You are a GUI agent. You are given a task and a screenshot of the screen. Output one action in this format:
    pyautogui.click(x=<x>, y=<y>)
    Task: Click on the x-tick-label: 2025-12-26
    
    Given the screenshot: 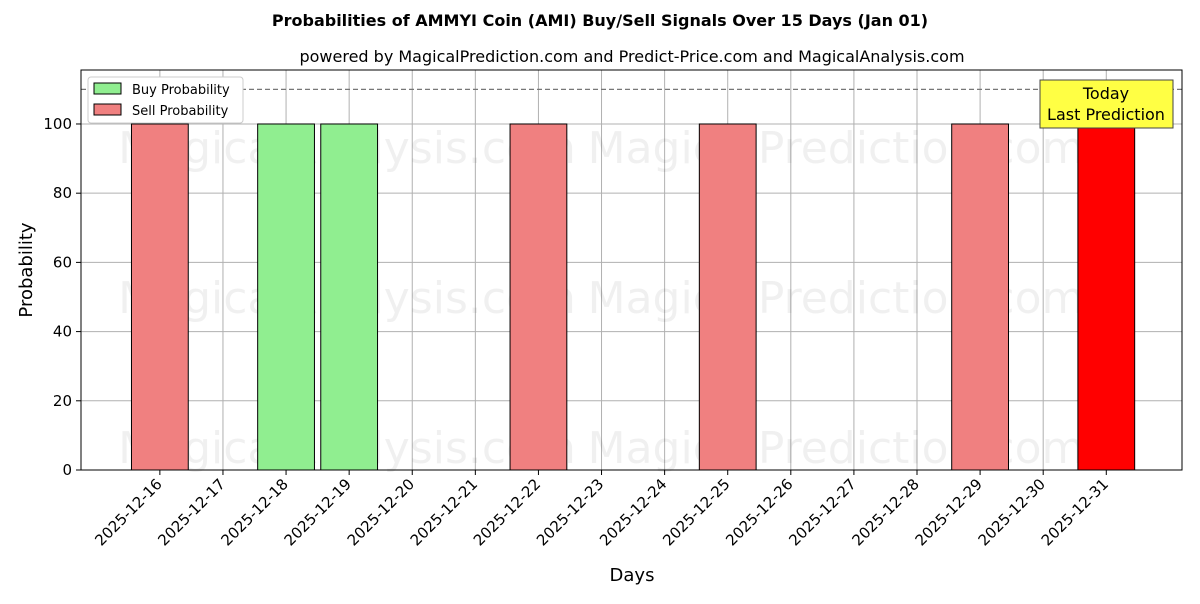 What is the action you would take?
    pyautogui.click(x=759, y=512)
    